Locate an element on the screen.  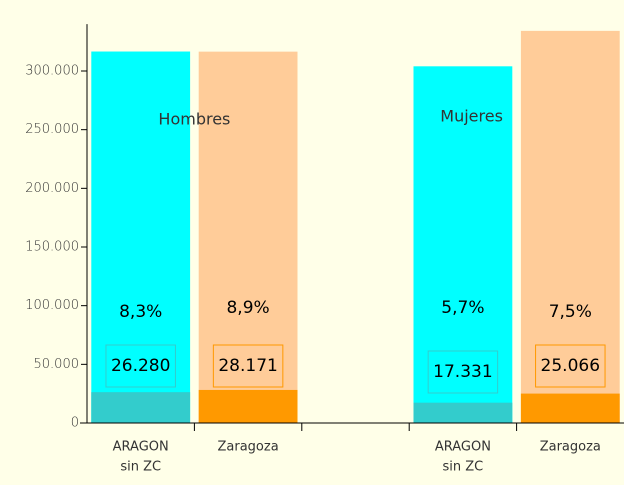
percent-label: 7,5% is located at coordinates (570, 312).